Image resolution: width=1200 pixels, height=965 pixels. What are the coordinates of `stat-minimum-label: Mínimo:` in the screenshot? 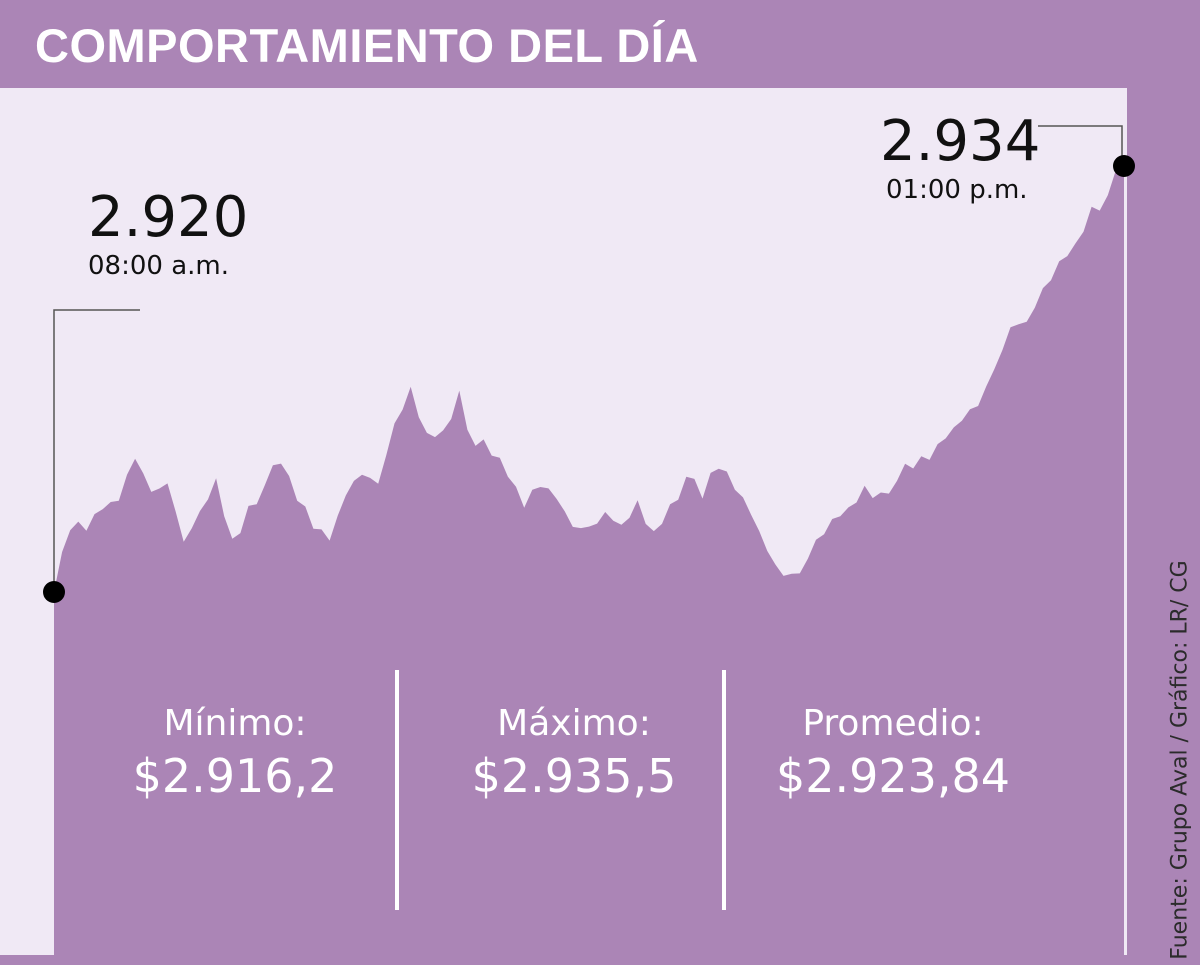 It's located at (235, 723).